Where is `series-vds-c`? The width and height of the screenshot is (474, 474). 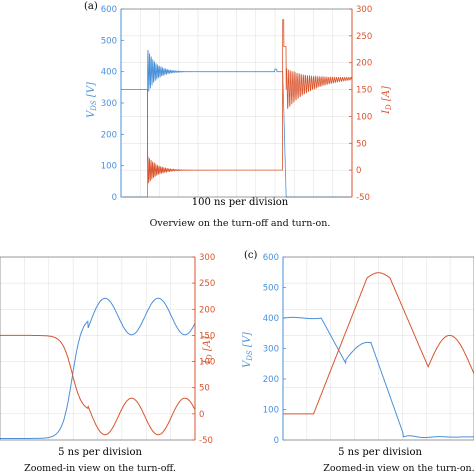 series-vds-c is located at coordinates (378, 377).